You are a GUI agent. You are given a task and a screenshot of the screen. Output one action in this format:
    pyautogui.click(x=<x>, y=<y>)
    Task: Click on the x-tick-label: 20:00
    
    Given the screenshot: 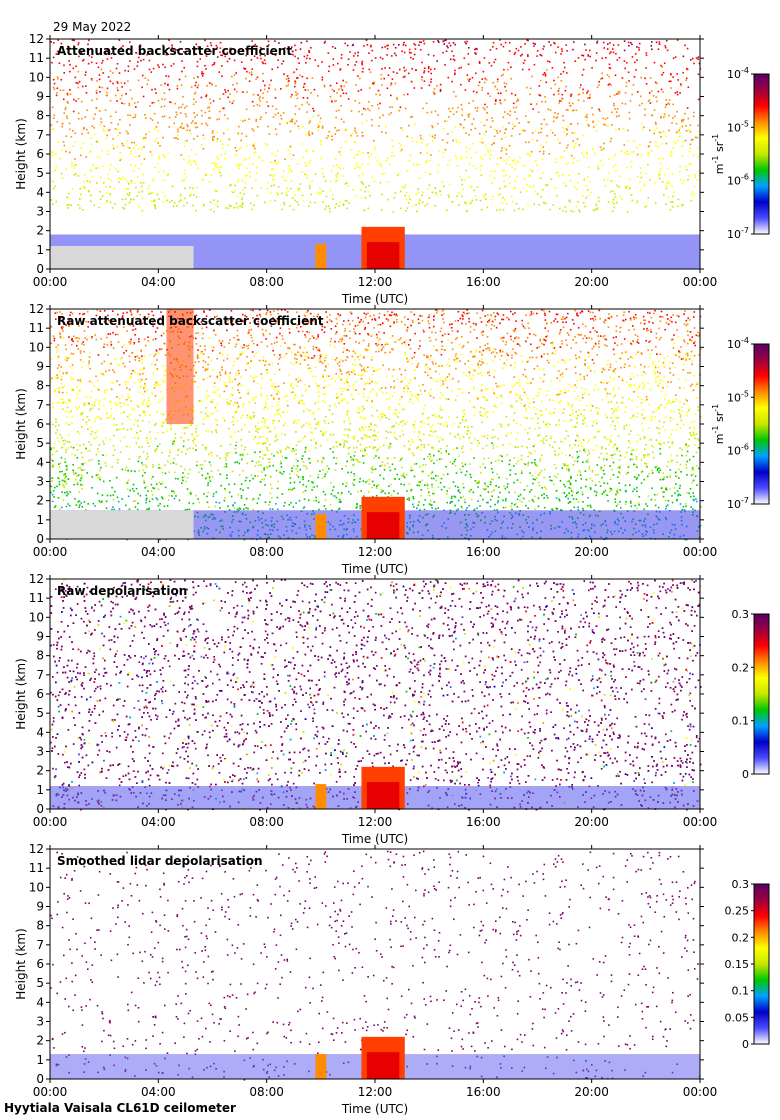 What is the action you would take?
    pyautogui.click(x=591, y=822)
    